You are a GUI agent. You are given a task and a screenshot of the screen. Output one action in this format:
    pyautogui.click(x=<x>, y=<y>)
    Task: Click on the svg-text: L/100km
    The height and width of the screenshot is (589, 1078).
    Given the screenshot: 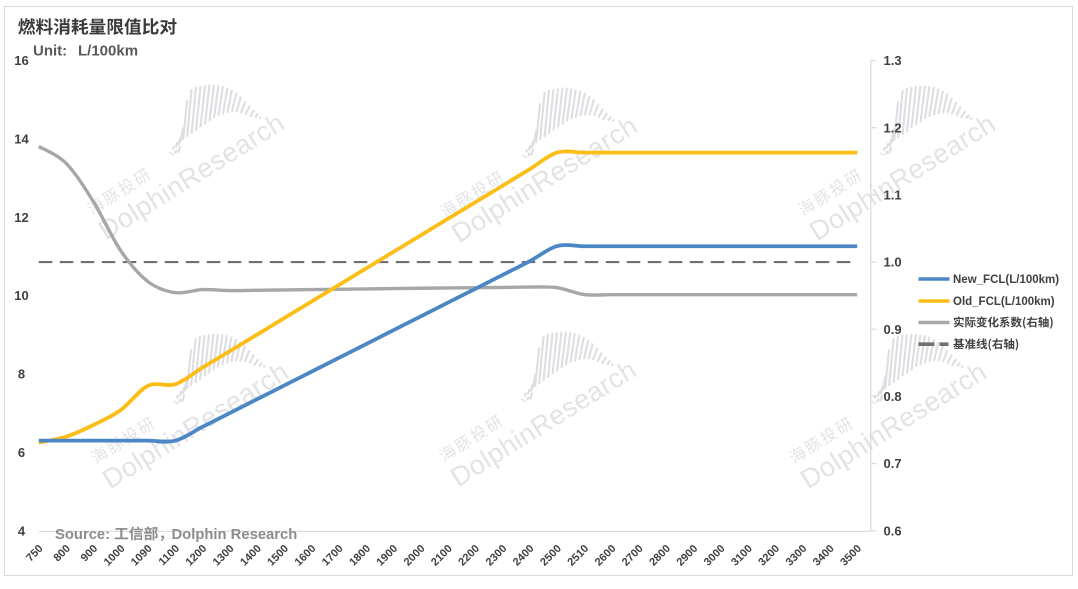 What is the action you would take?
    pyautogui.click(x=108, y=51)
    